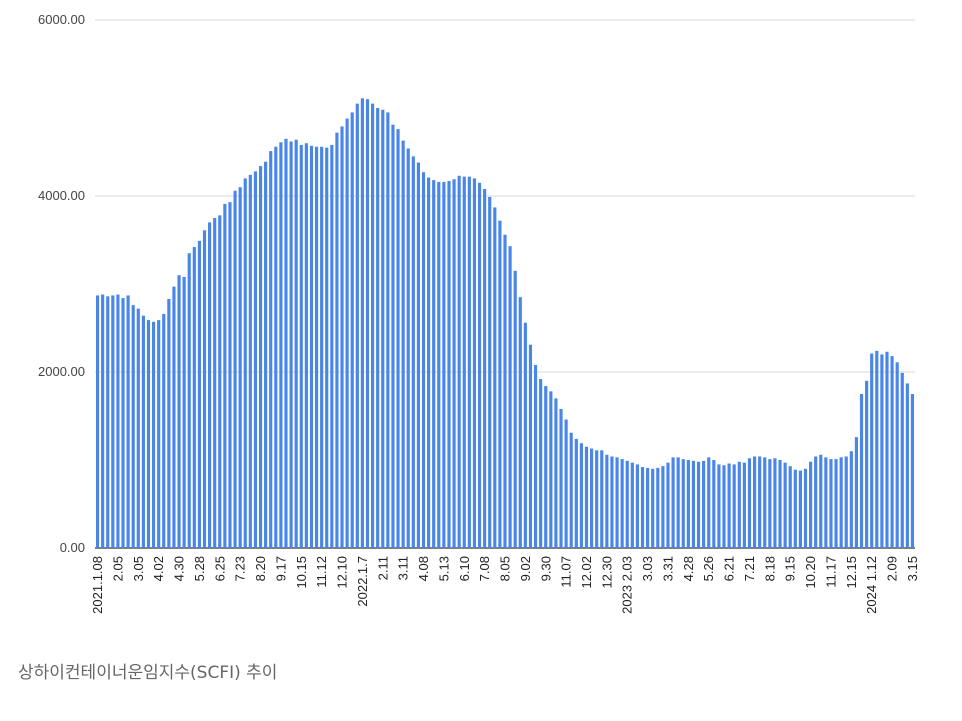 This screenshot has height=721, width=962. What do you see at coordinates (769, 568) in the screenshot?
I see `x-tick-label: 8.18` at bounding box center [769, 568].